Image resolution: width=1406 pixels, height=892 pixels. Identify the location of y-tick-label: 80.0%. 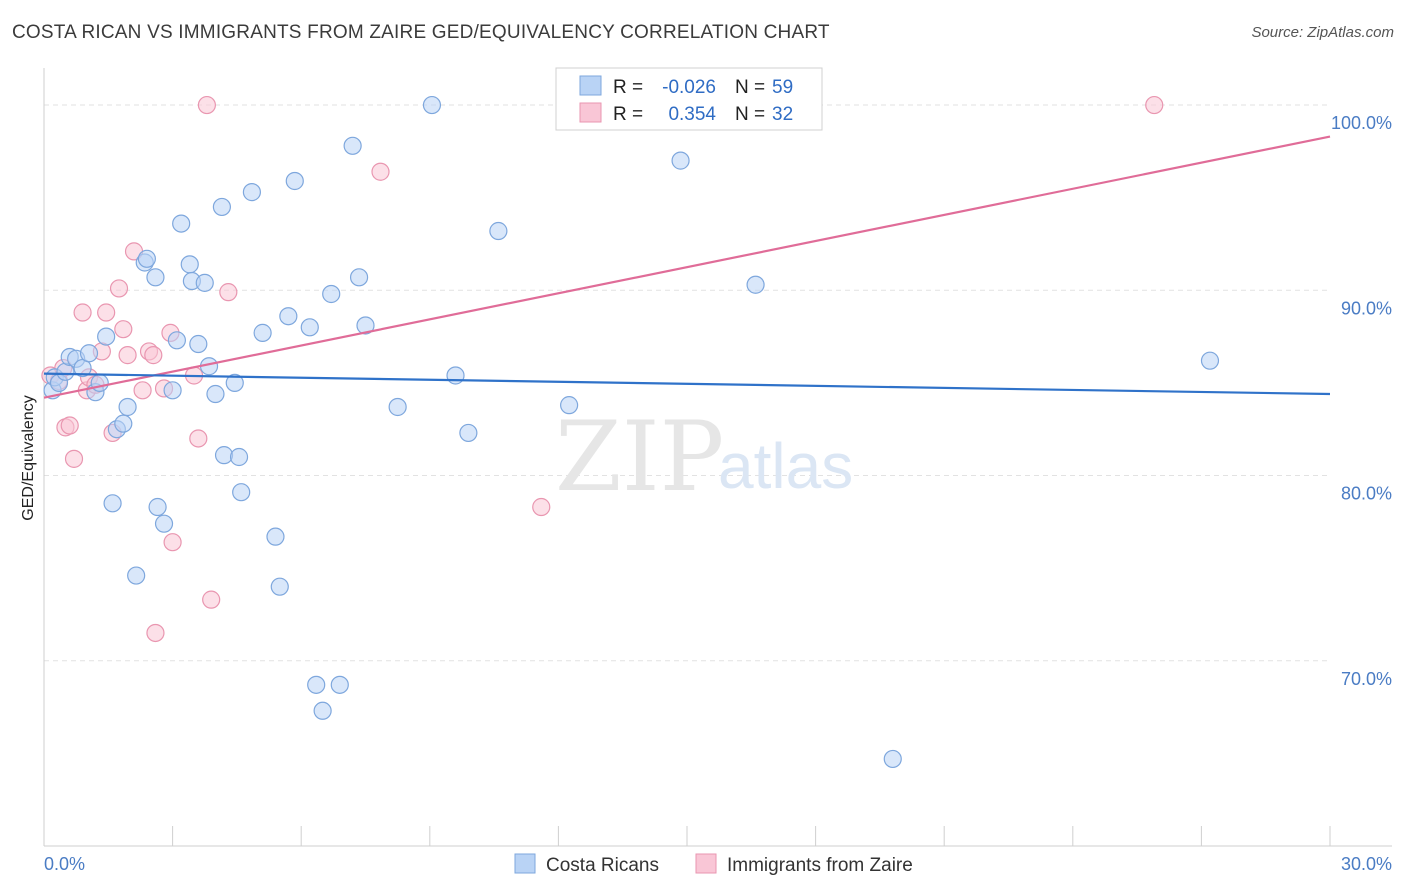
(1366, 494).